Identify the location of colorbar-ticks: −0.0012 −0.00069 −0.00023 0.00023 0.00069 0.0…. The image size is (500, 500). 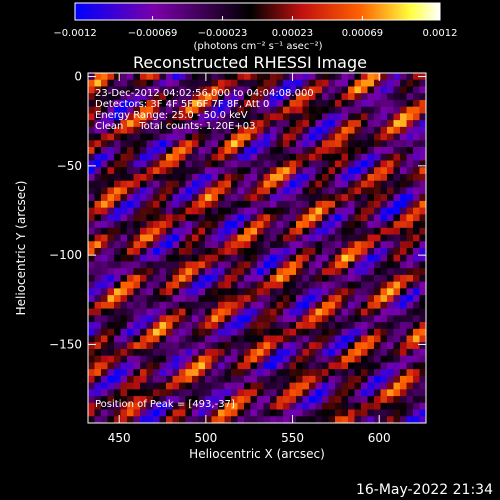
(255, 27).